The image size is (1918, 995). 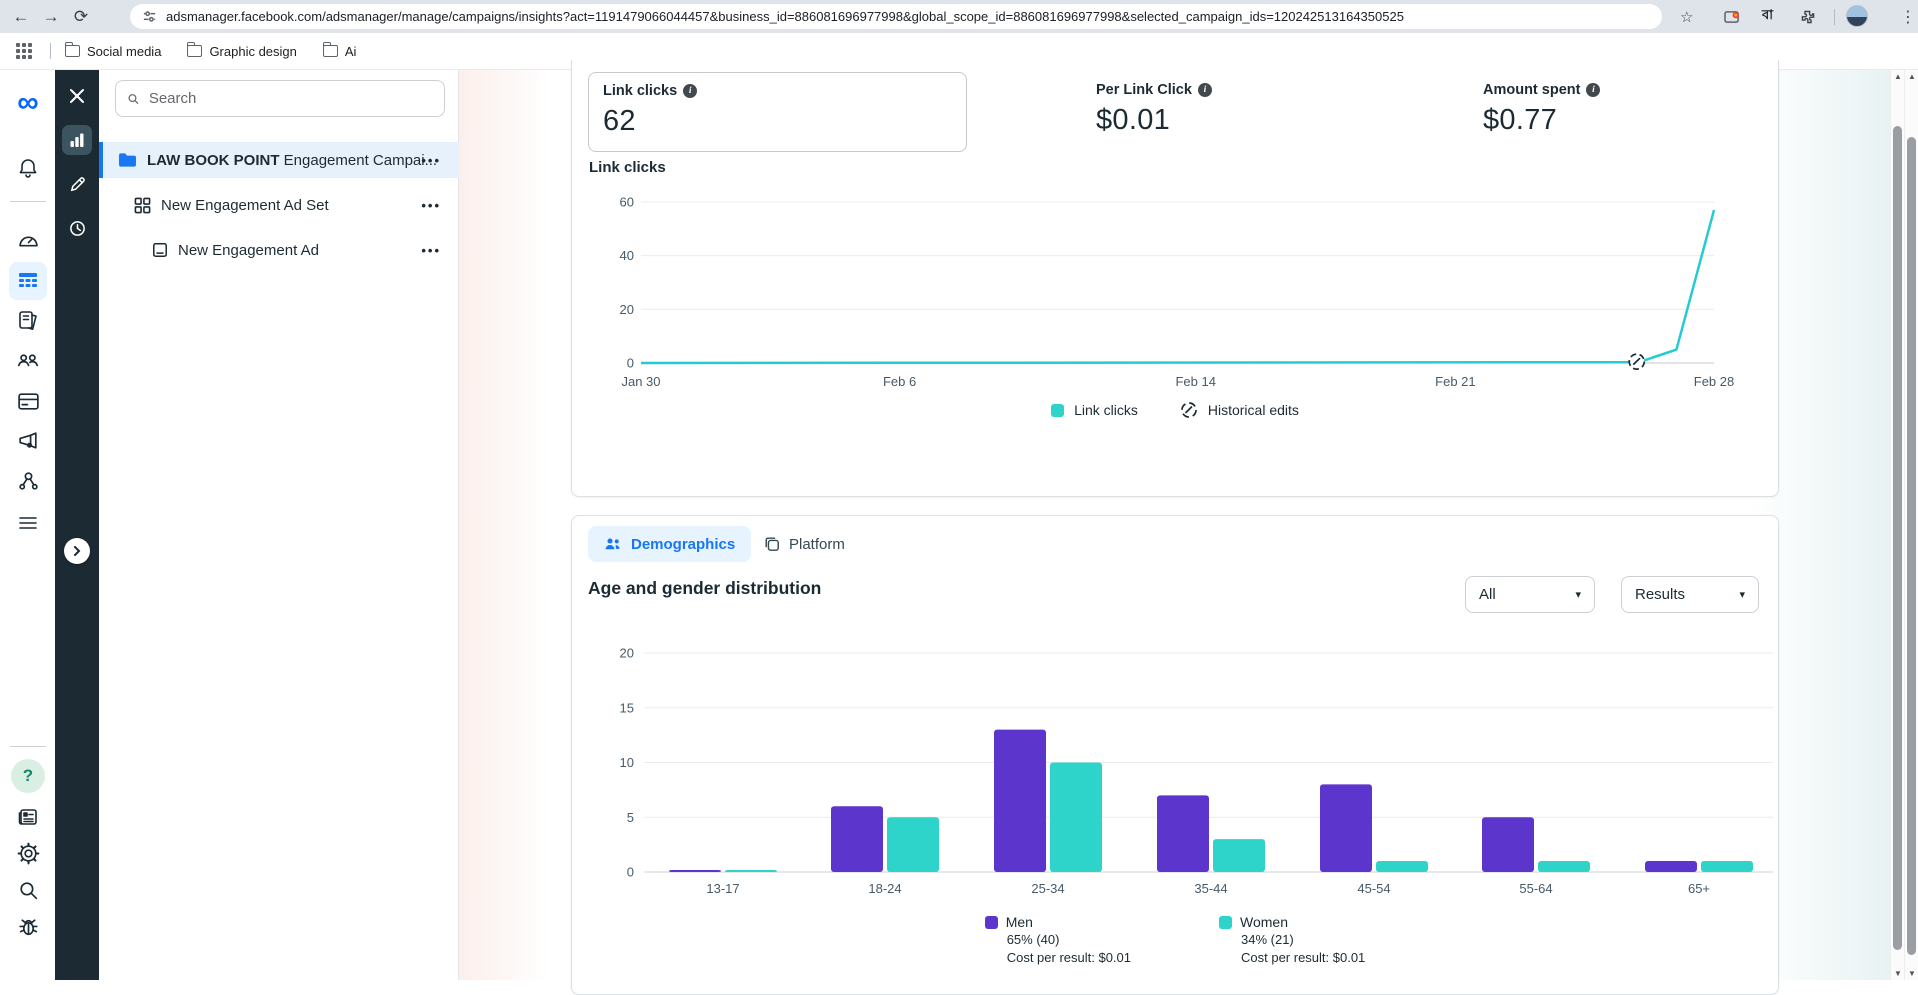 I want to click on browser-scrollbar-track: ▲ ▼, so click(x=1911, y=525).